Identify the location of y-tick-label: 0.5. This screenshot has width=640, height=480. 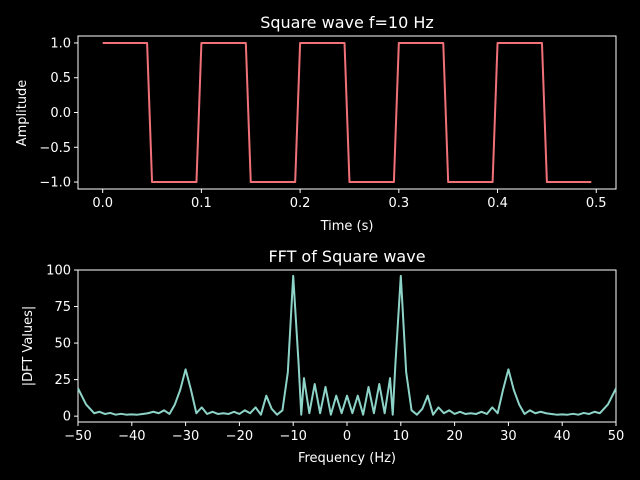
(60, 78).